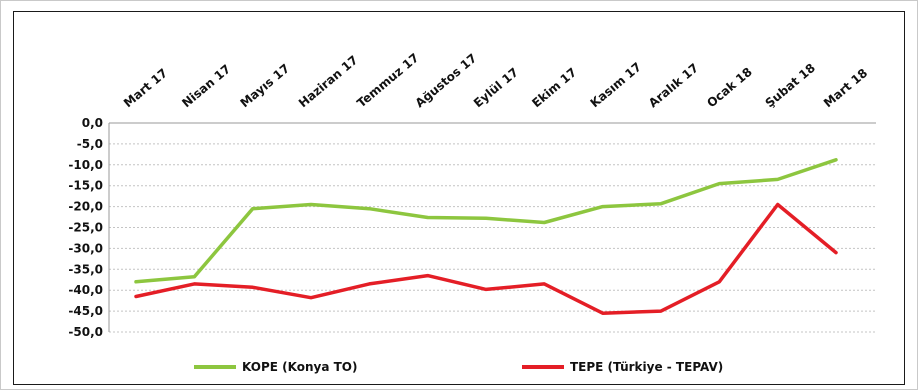 The image size is (918, 390). What do you see at coordinates (85, 332) in the screenshot?
I see `y-tick-label: -50,0` at bounding box center [85, 332].